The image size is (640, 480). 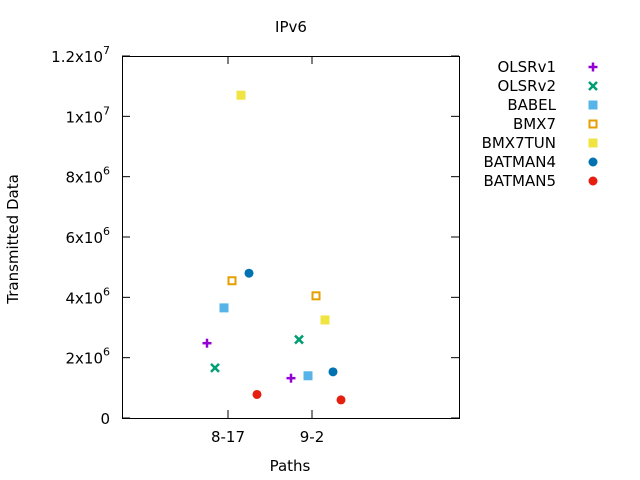 I want to click on x-tick-label: 9-2, so click(x=312, y=437).